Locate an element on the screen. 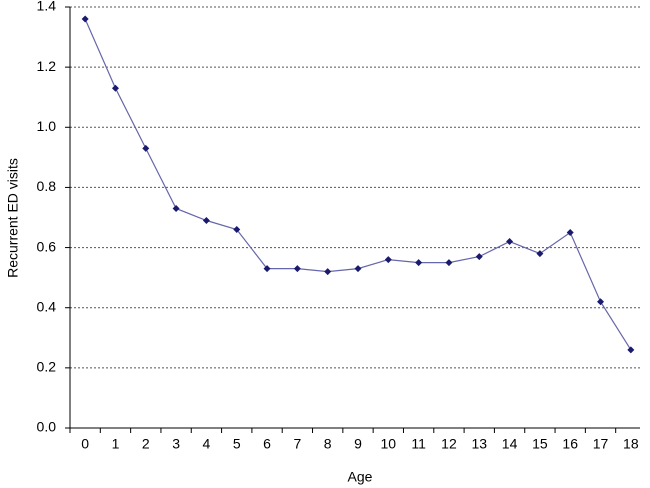 The height and width of the screenshot is (488, 650). x-tick-label: 10 is located at coordinates (389, 444).